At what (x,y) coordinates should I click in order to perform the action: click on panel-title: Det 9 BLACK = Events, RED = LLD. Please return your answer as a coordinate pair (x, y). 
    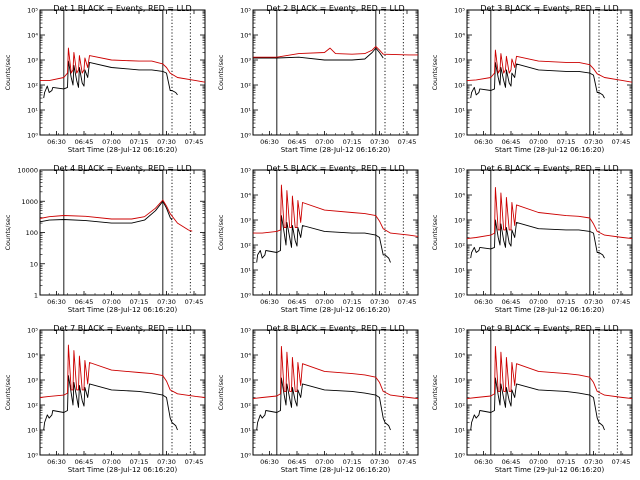
    Looking at the image, I should click on (549, 328).